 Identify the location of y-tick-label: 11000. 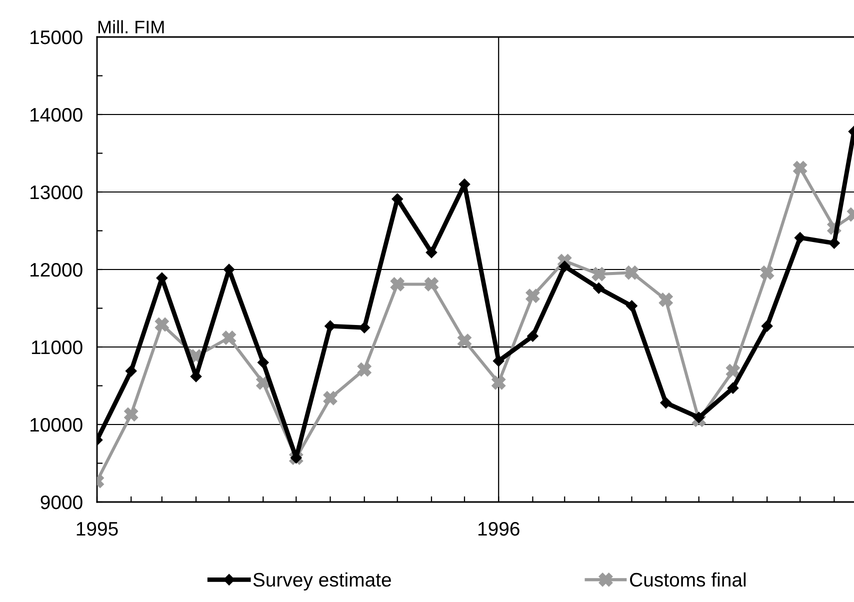
(57, 347).